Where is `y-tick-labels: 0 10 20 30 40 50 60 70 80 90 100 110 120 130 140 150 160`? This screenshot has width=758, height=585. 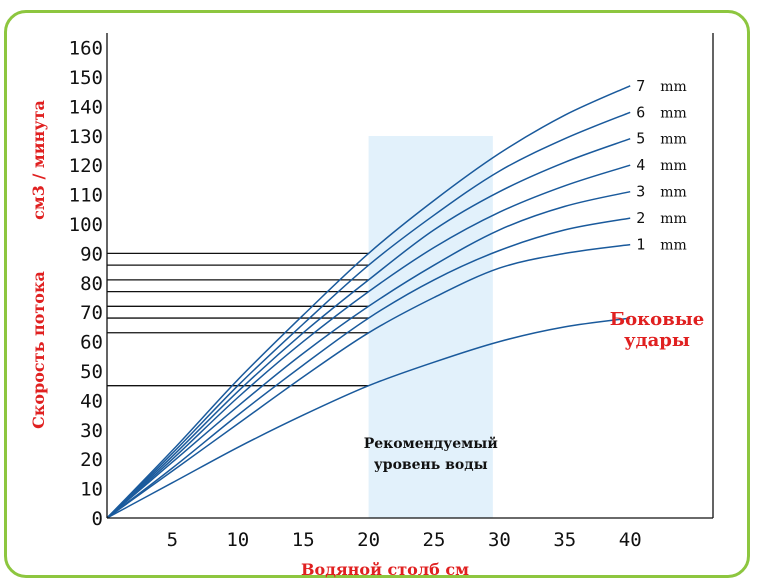
y-tick-labels: 0 10 20 30 40 50 60 70 80 90 100 110 120 130 140 150 160 is located at coordinates (86, 284).